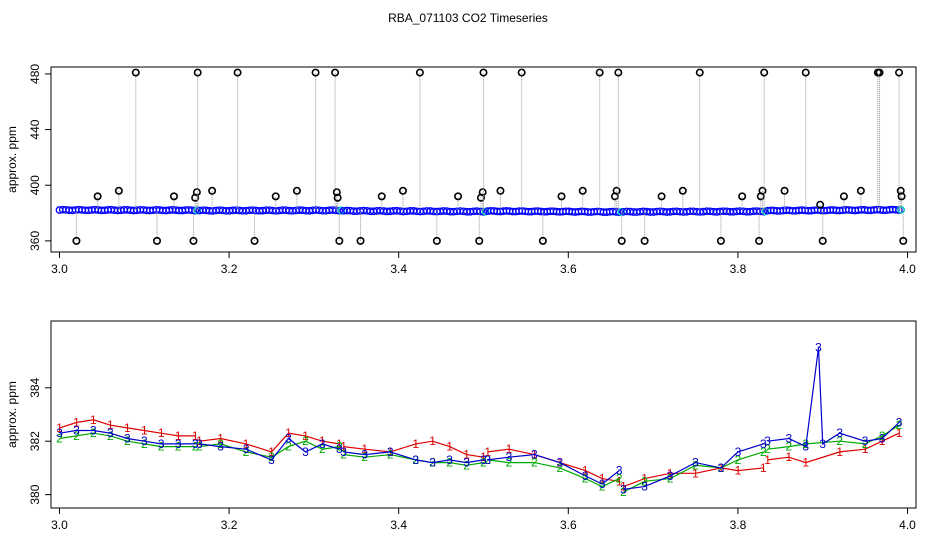  Describe the element at coordinates (35, 387) in the screenshot. I see `y-tick-label: 384` at that location.